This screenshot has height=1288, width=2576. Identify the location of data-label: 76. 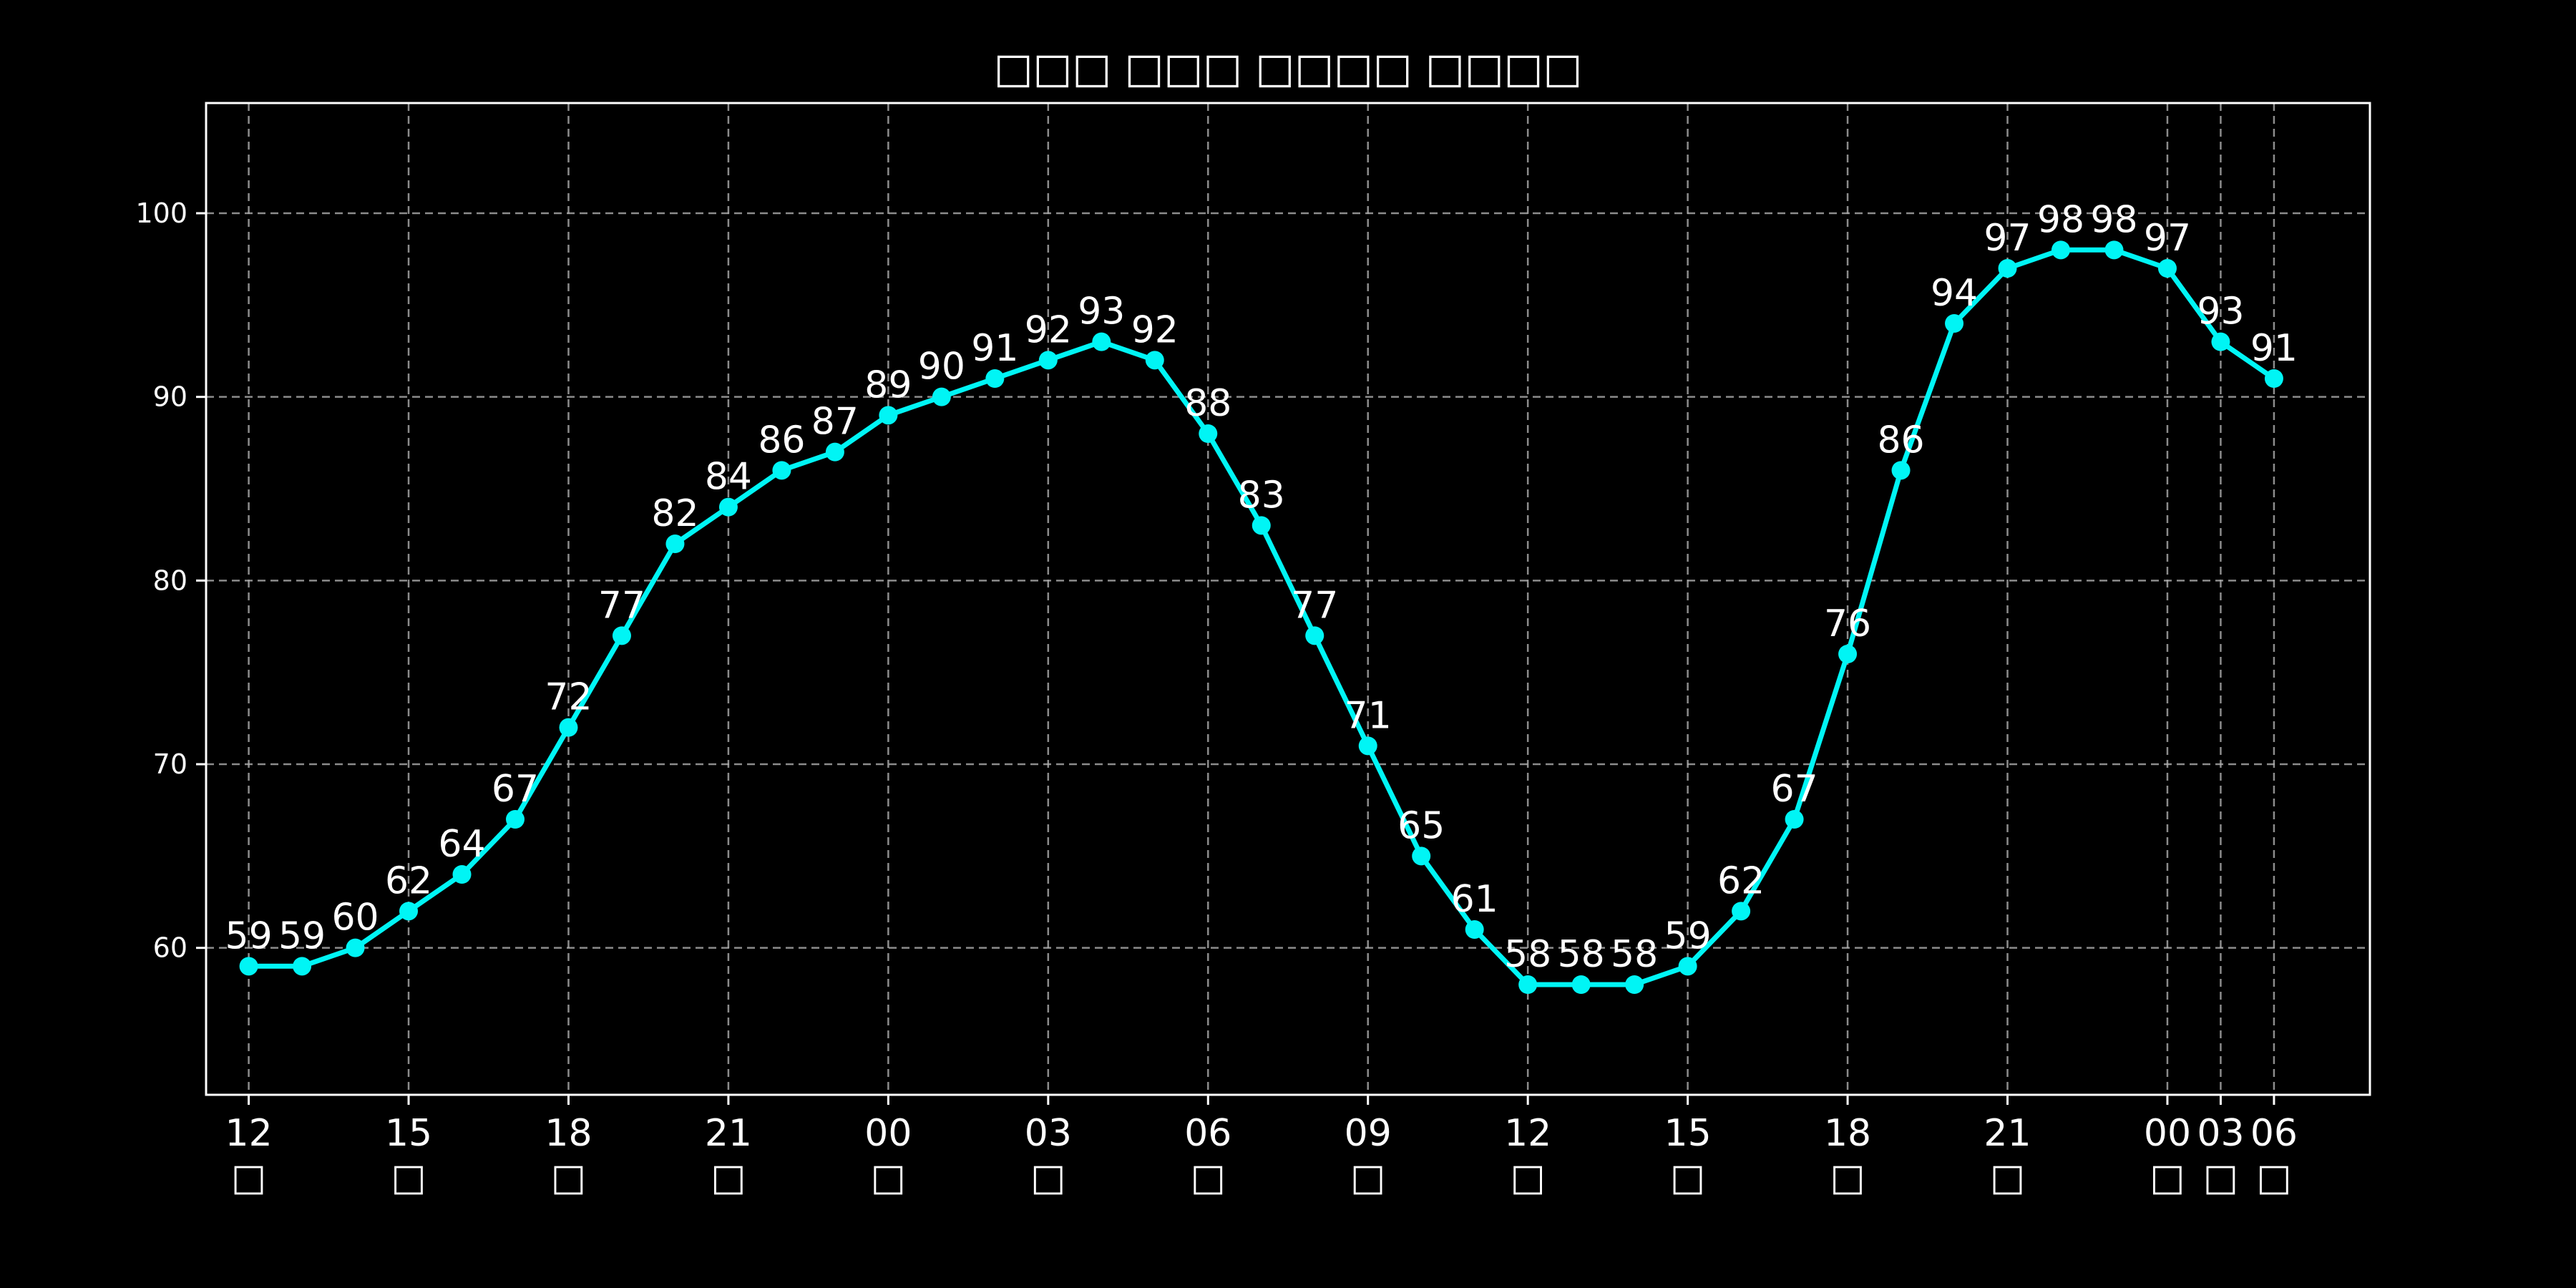
(1847, 623).